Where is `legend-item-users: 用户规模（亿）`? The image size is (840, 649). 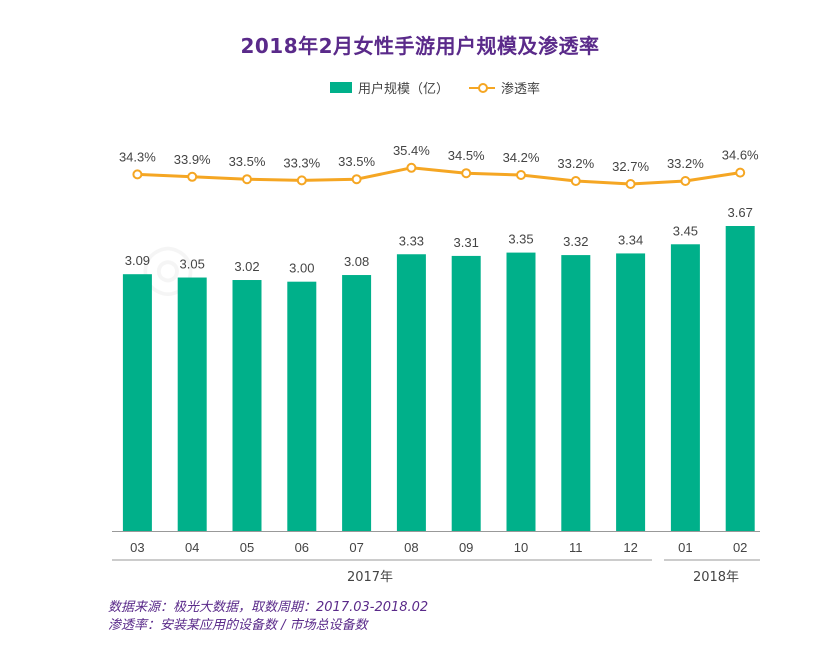 legend-item-users: 用户规模（亿） is located at coordinates (389, 87).